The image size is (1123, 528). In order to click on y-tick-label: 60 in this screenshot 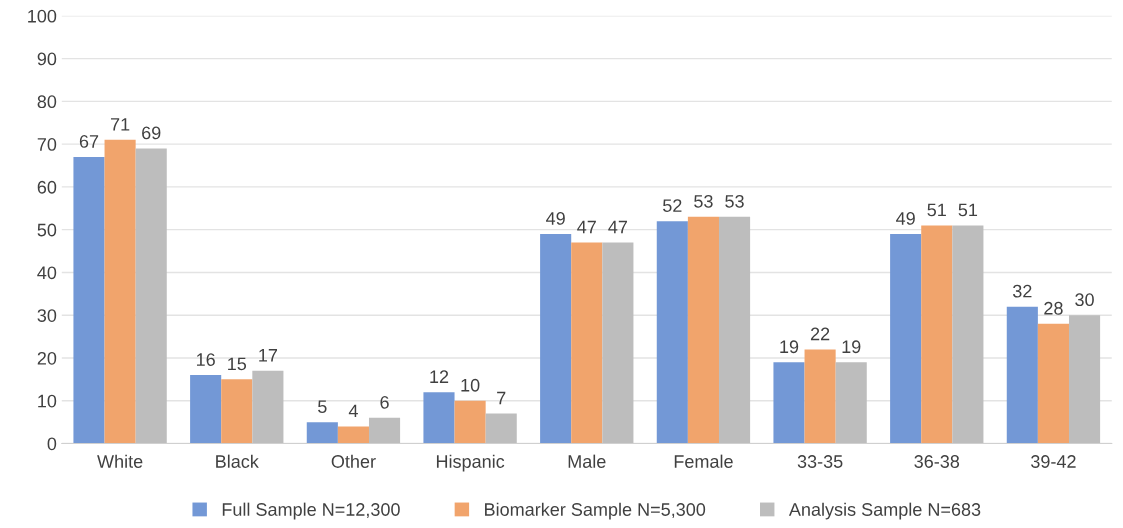, I will do `click(47, 187)`.